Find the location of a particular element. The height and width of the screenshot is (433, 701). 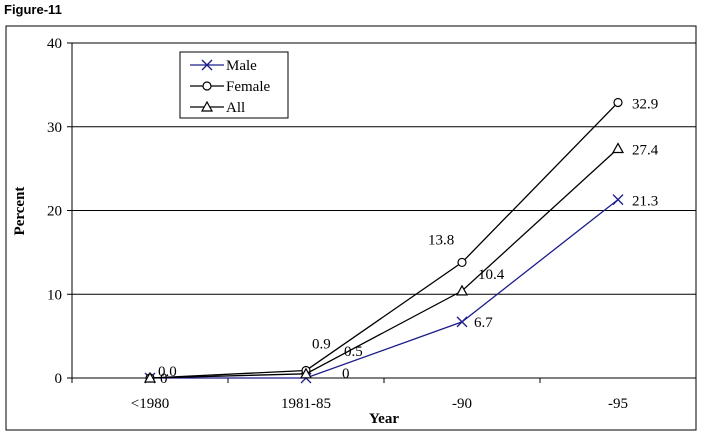

legend-marker-all is located at coordinates (207, 106).